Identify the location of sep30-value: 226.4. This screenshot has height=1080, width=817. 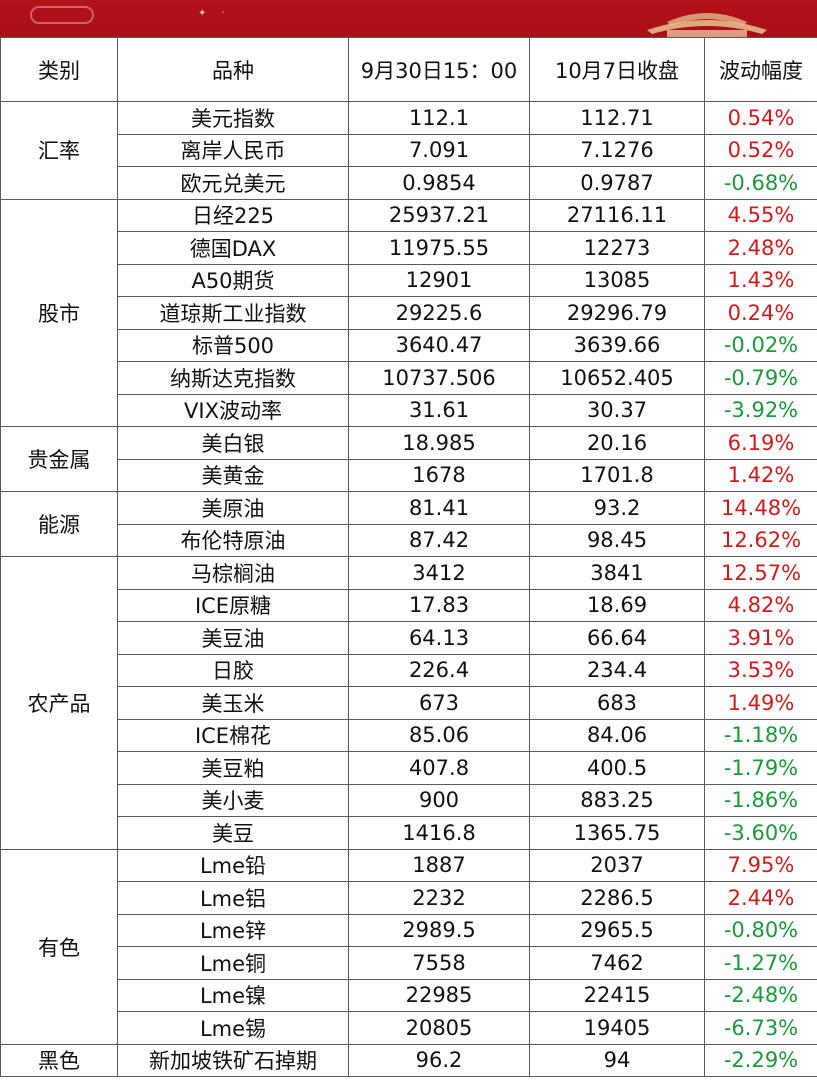
(439, 670).